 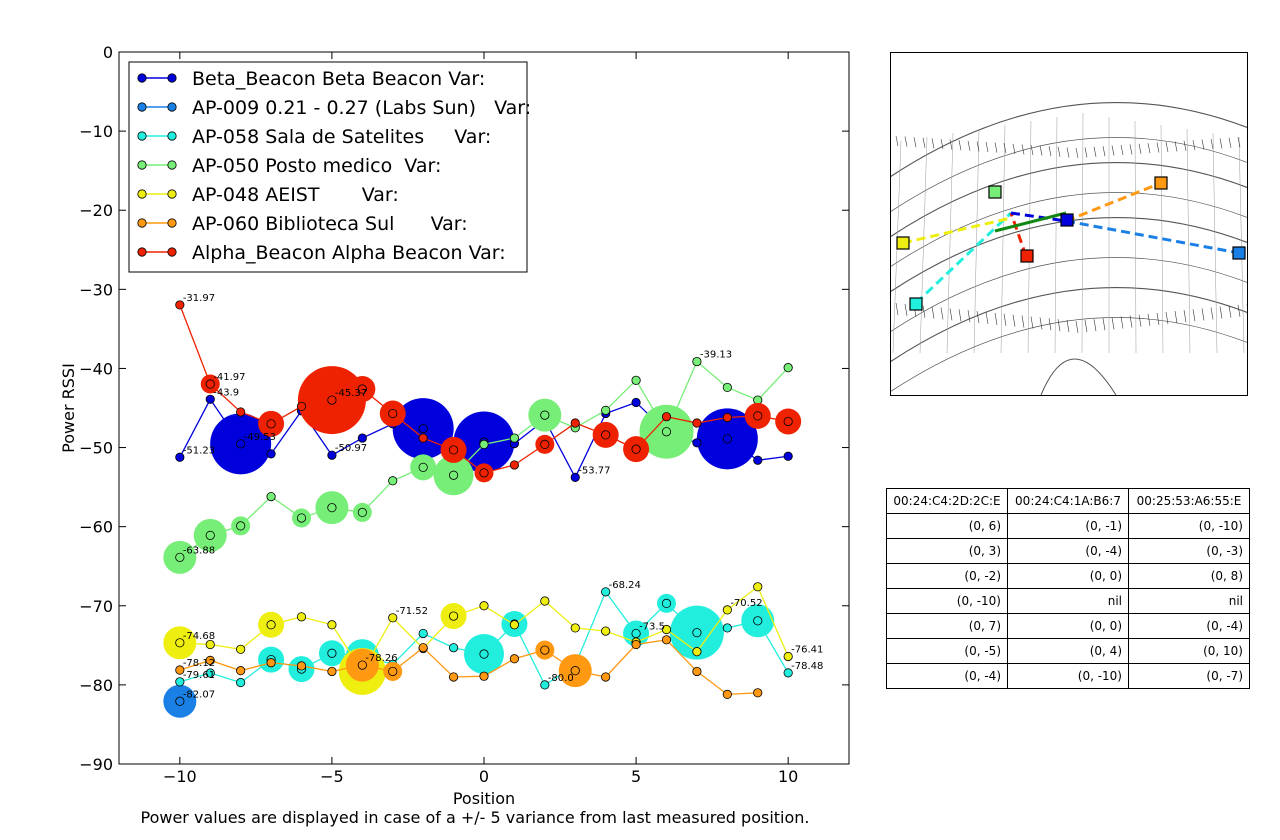 I want to click on data-label: -39.13, so click(x=716, y=355).